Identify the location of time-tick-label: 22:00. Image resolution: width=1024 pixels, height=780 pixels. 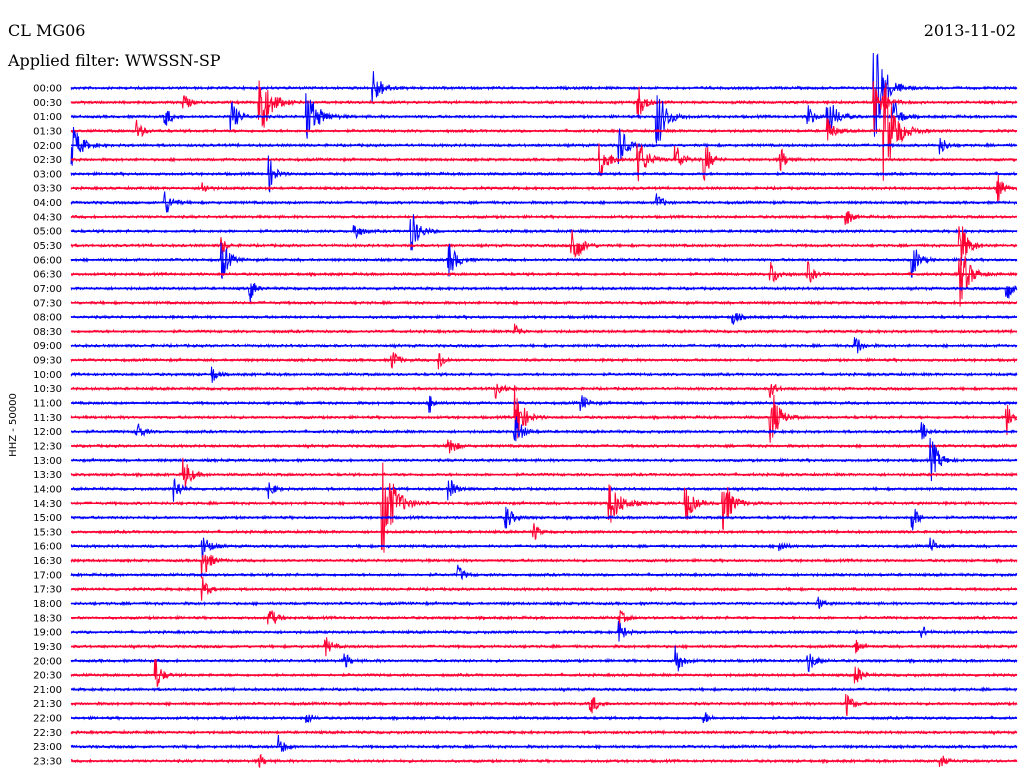
(47, 719).